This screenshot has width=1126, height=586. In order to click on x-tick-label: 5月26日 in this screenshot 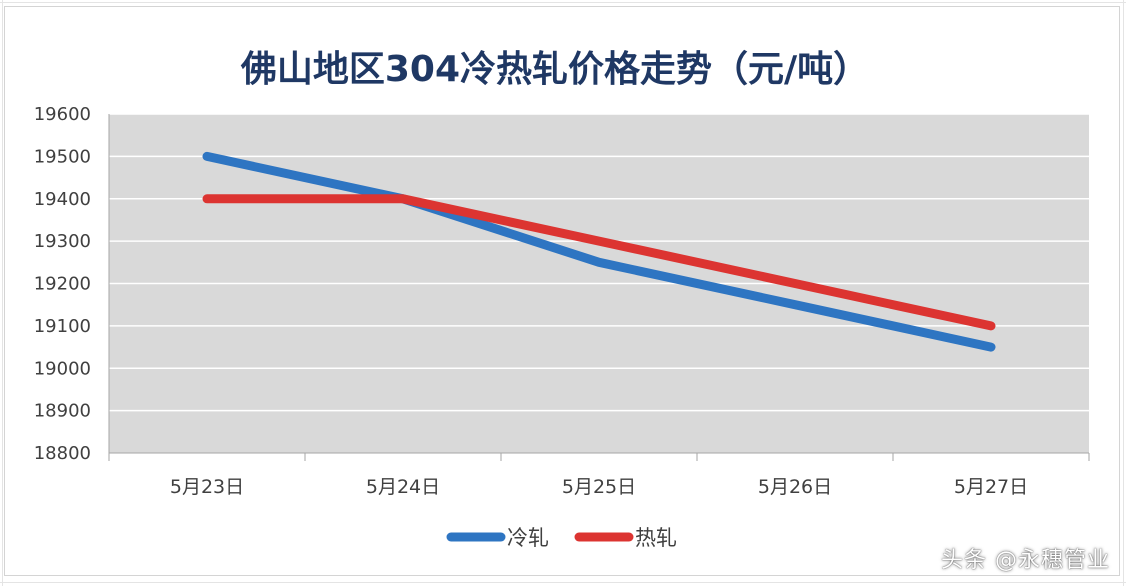, I will do `click(795, 487)`.